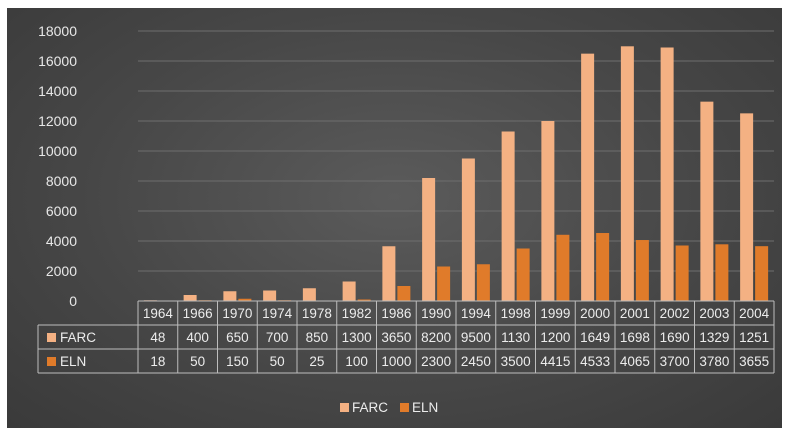 This screenshot has height=433, width=787. What do you see at coordinates (754, 313) in the screenshot?
I see `x-tick-label: 2004` at bounding box center [754, 313].